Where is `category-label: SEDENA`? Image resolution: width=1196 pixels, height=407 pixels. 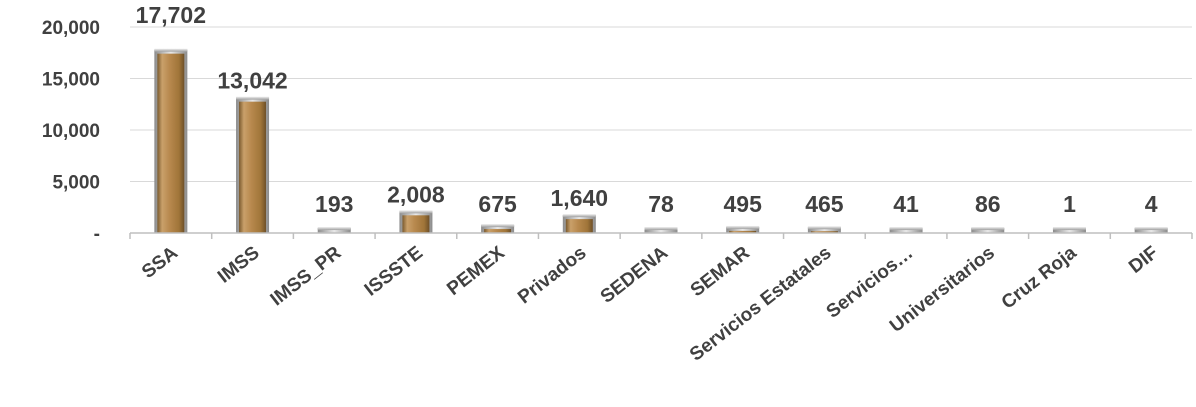
category-label: SEDENA is located at coordinates (635, 274).